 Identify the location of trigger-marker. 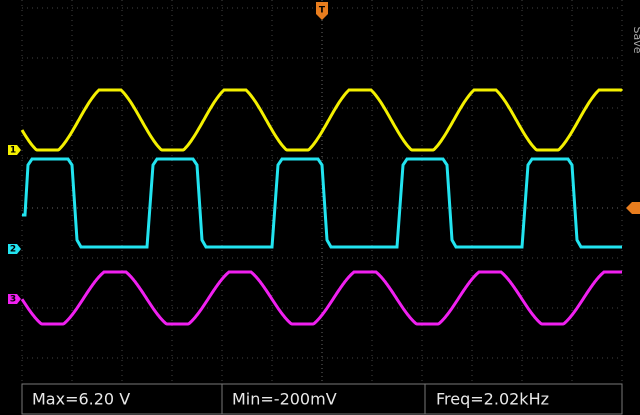
(322, 11).